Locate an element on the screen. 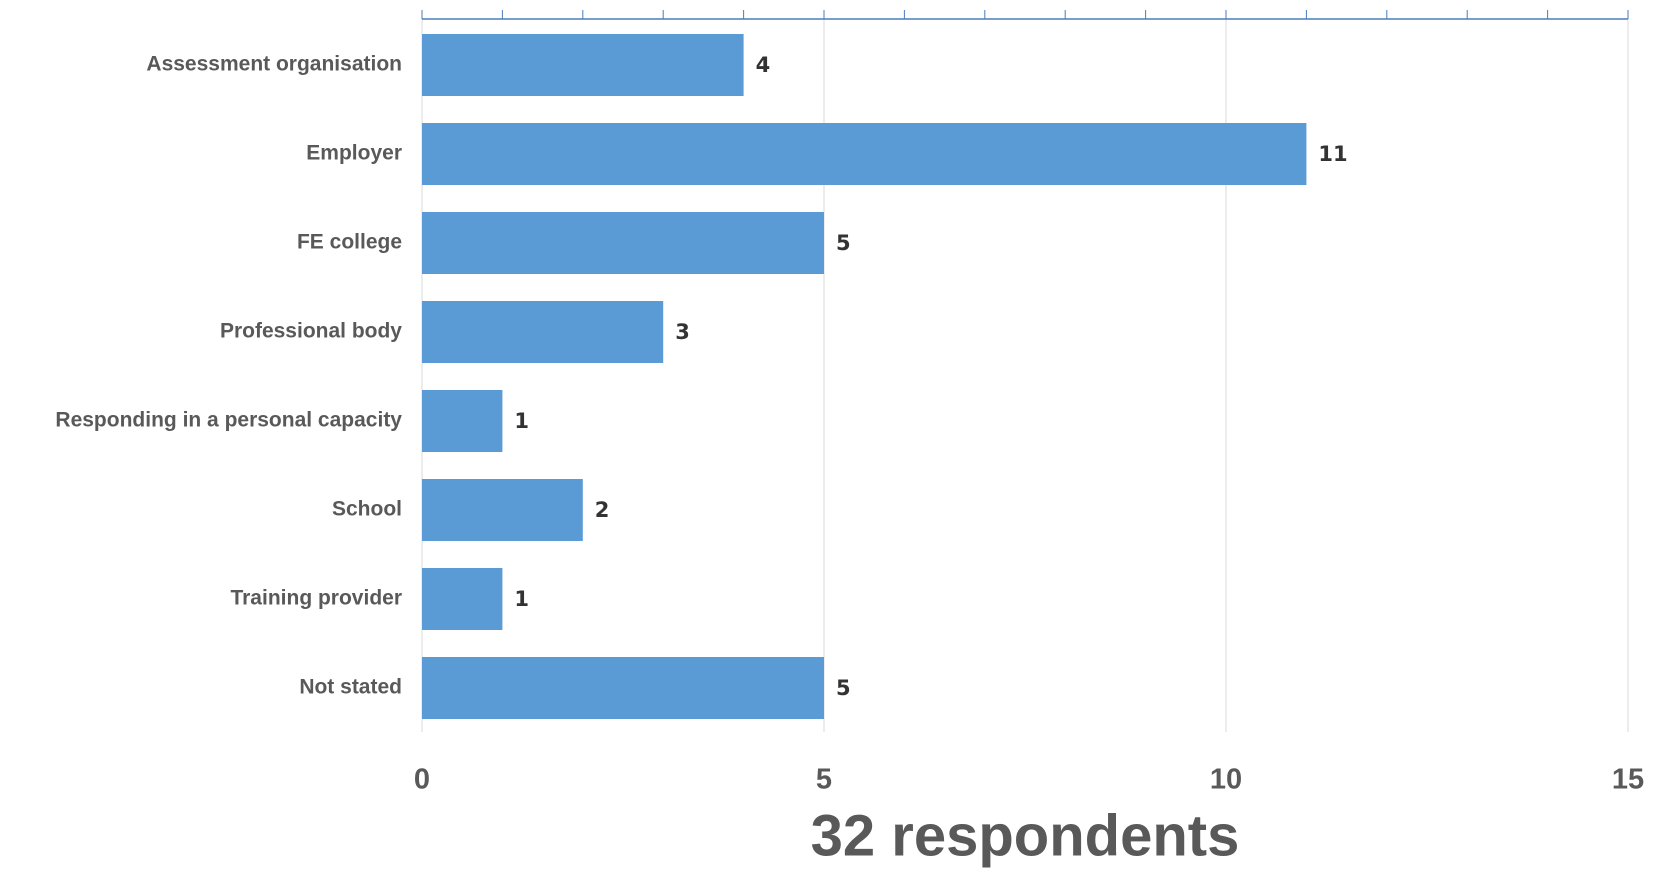  y-tick-label: School is located at coordinates (367, 509).